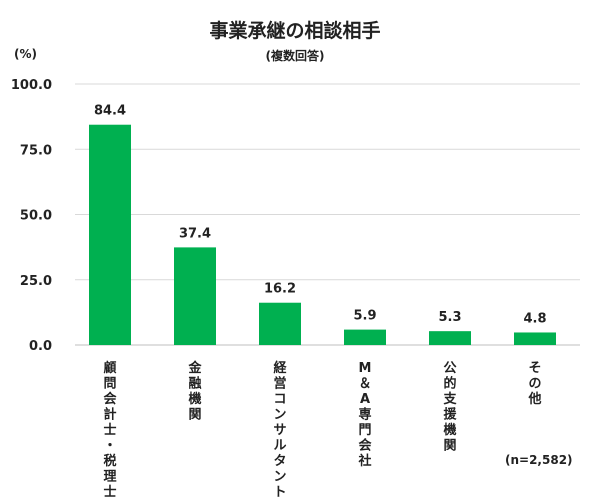 This screenshot has height=498, width=590. What do you see at coordinates (110, 111) in the screenshot?
I see `data-label: 84.4` at bounding box center [110, 111].